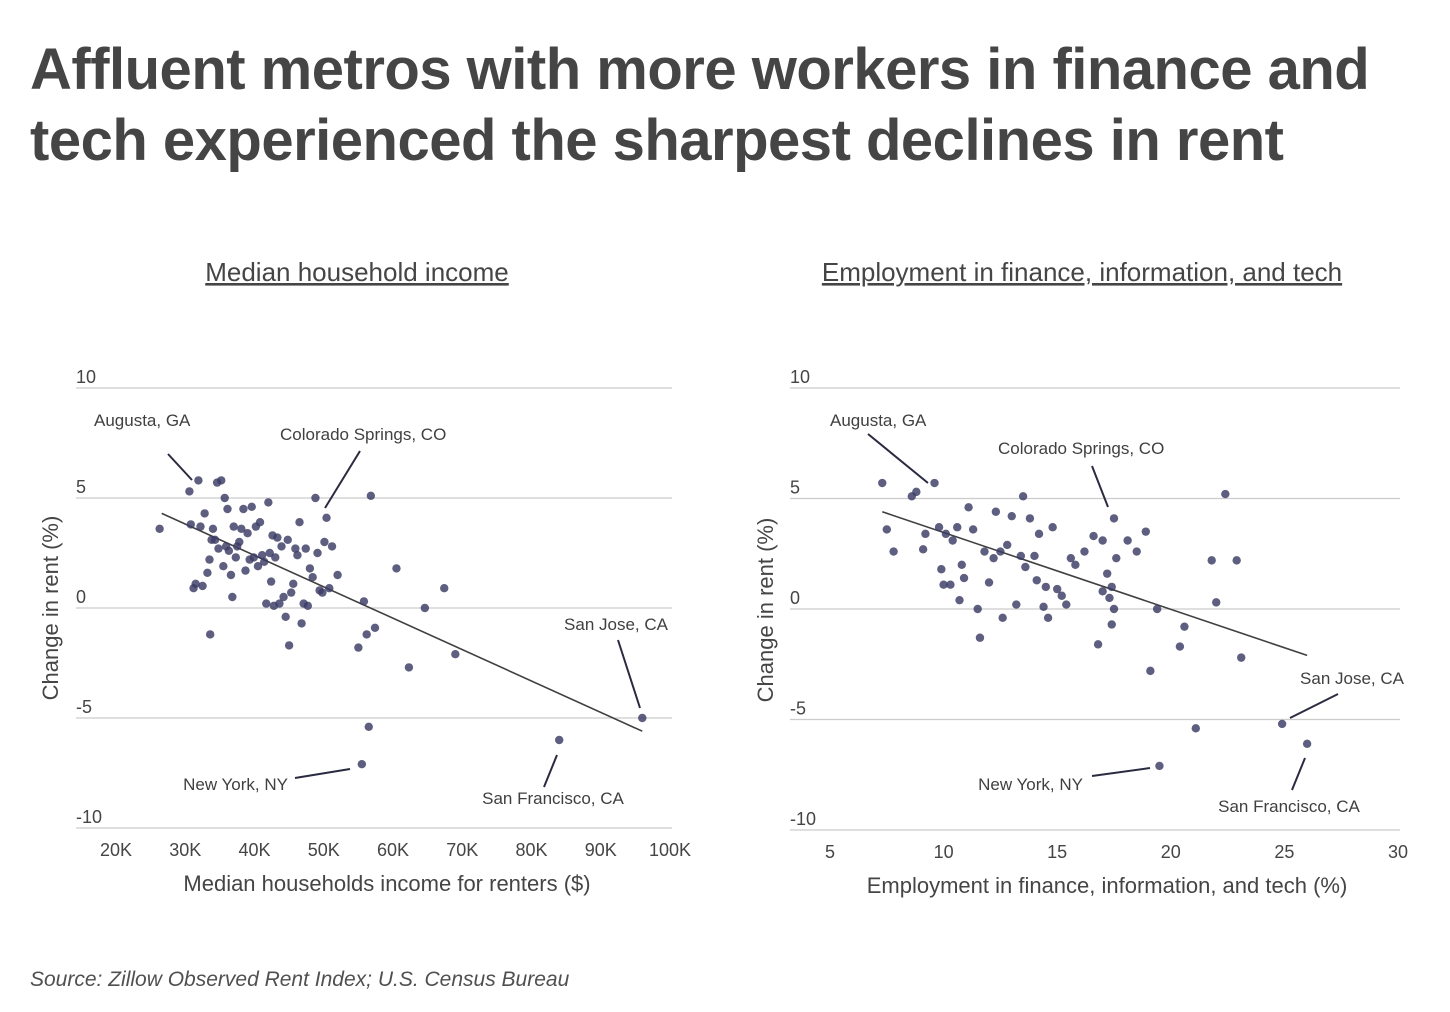 The width and height of the screenshot is (1450, 1012). What do you see at coordinates (1081, 448) in the screenshot?
I see `annotation-label: Colorado Springs, CO` at bounding box center [1081, 448].